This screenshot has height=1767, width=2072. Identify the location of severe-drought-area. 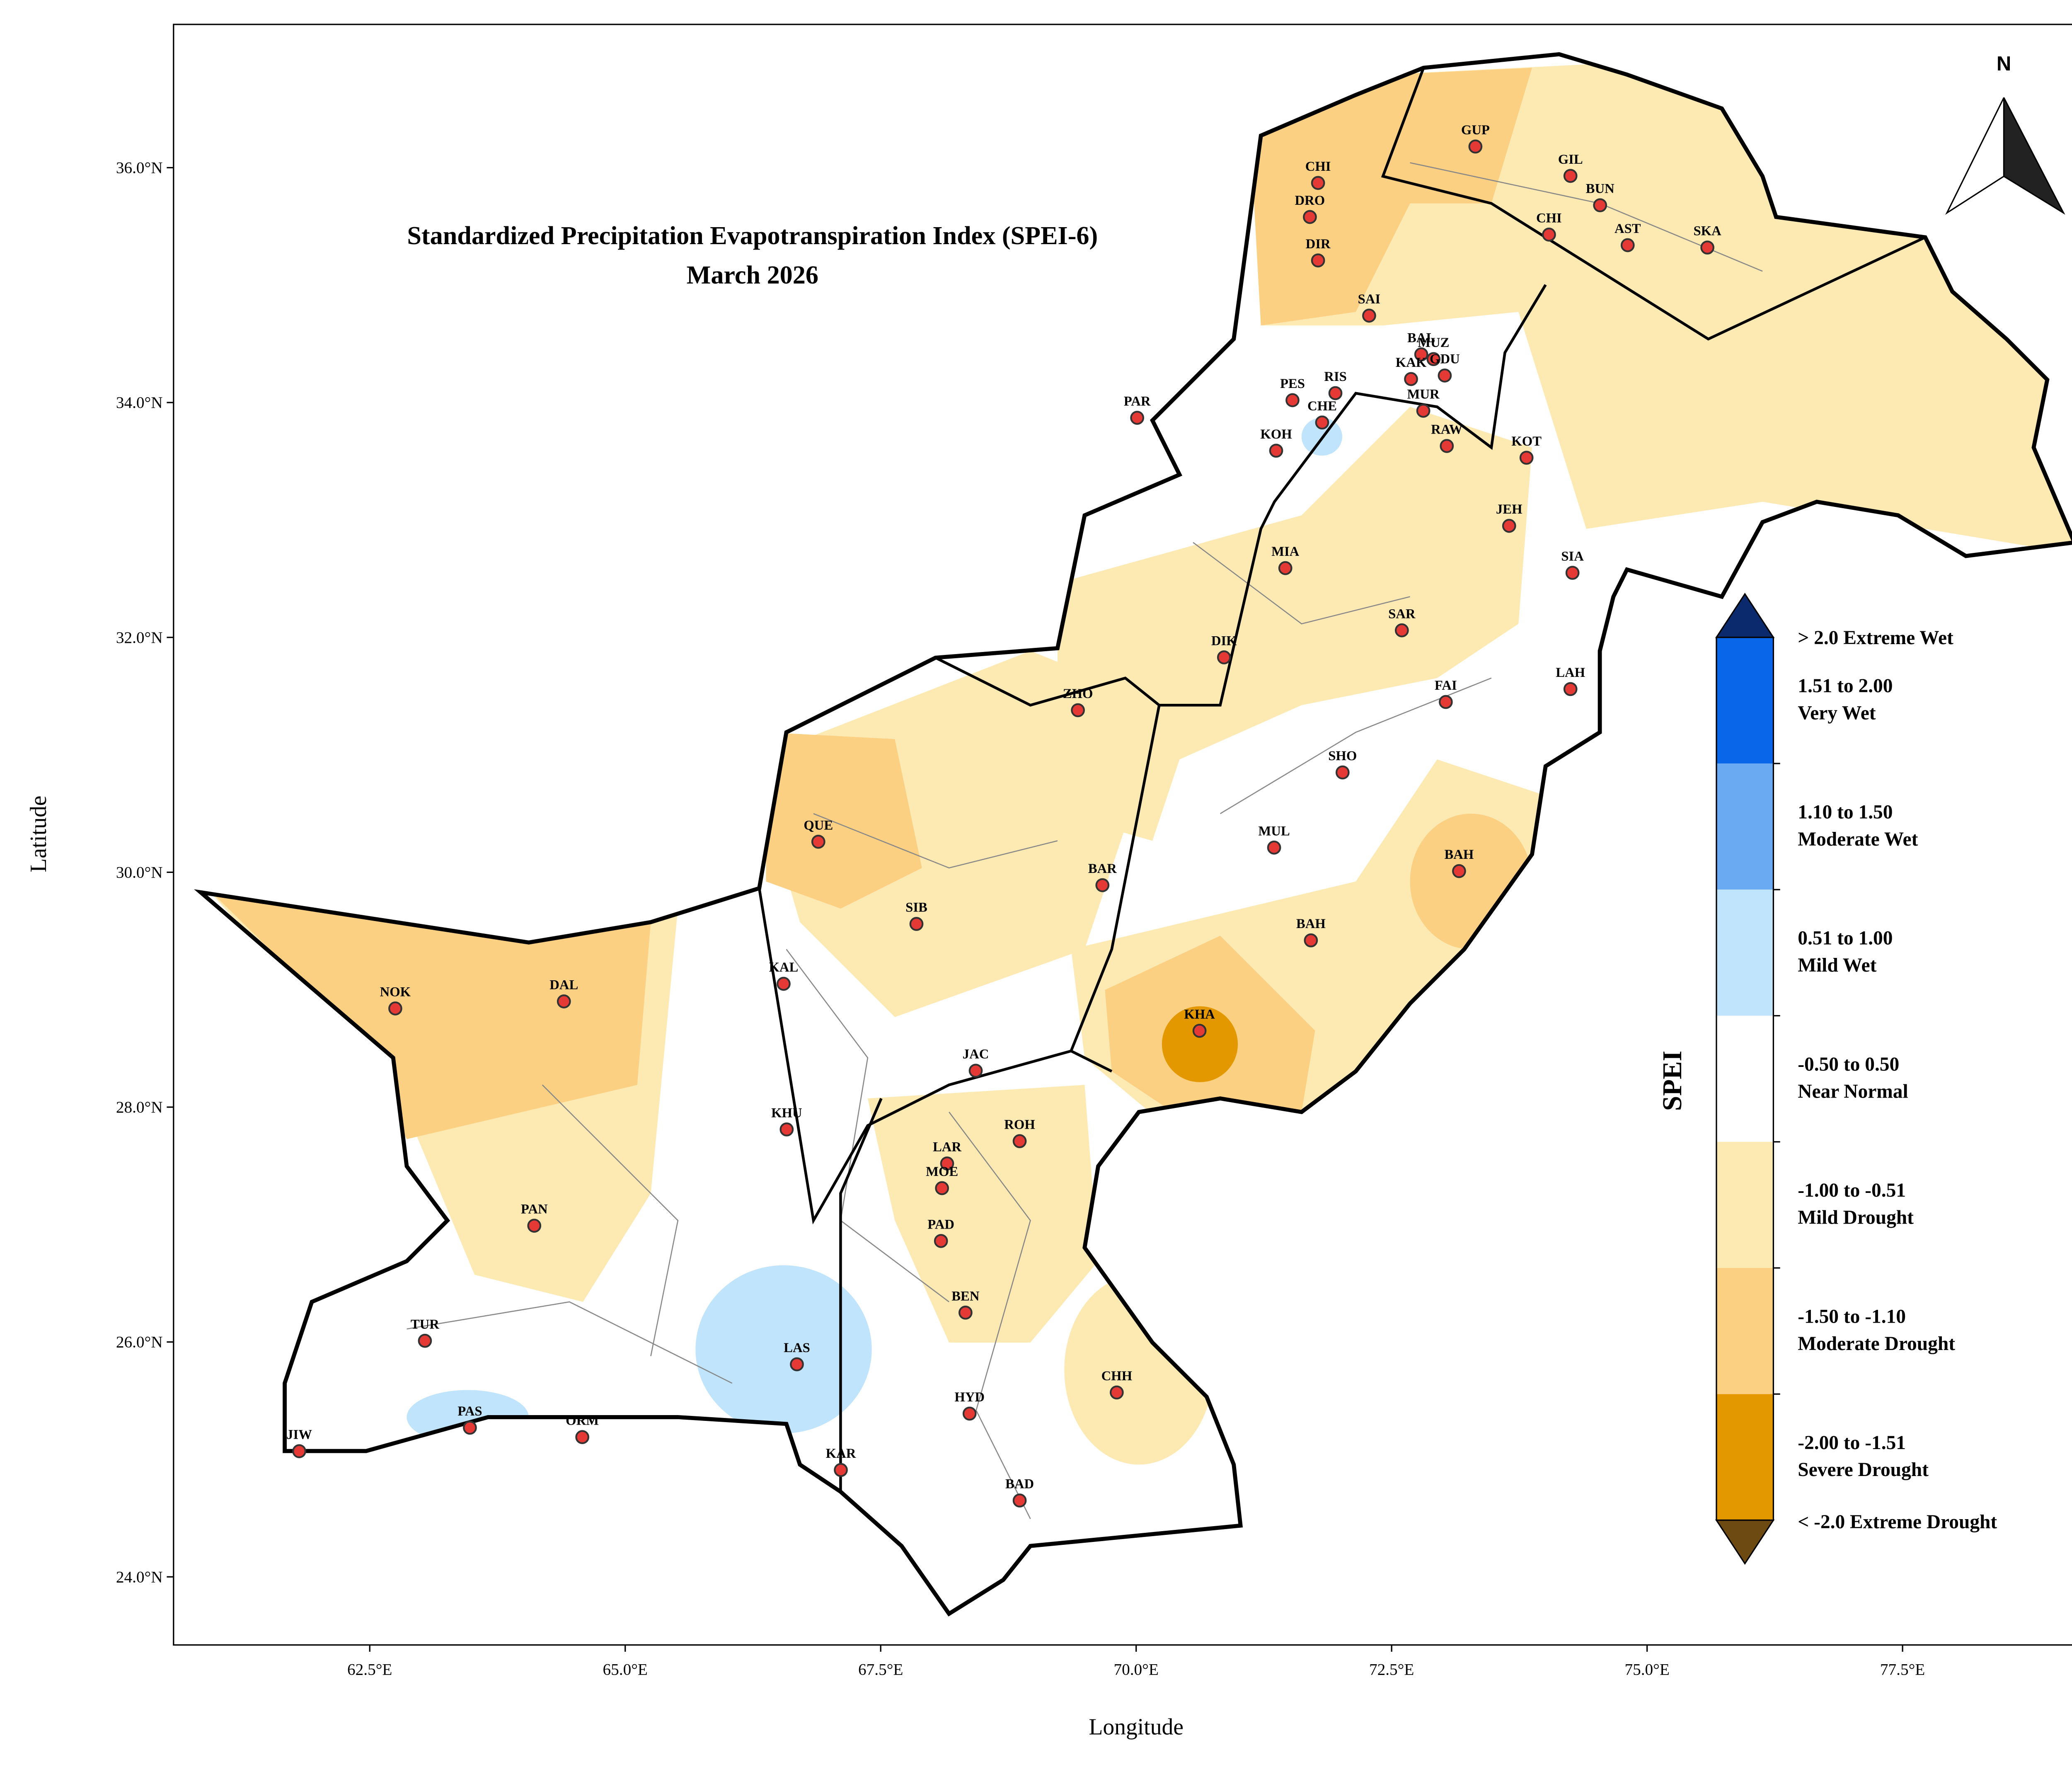
(1200, 1044).